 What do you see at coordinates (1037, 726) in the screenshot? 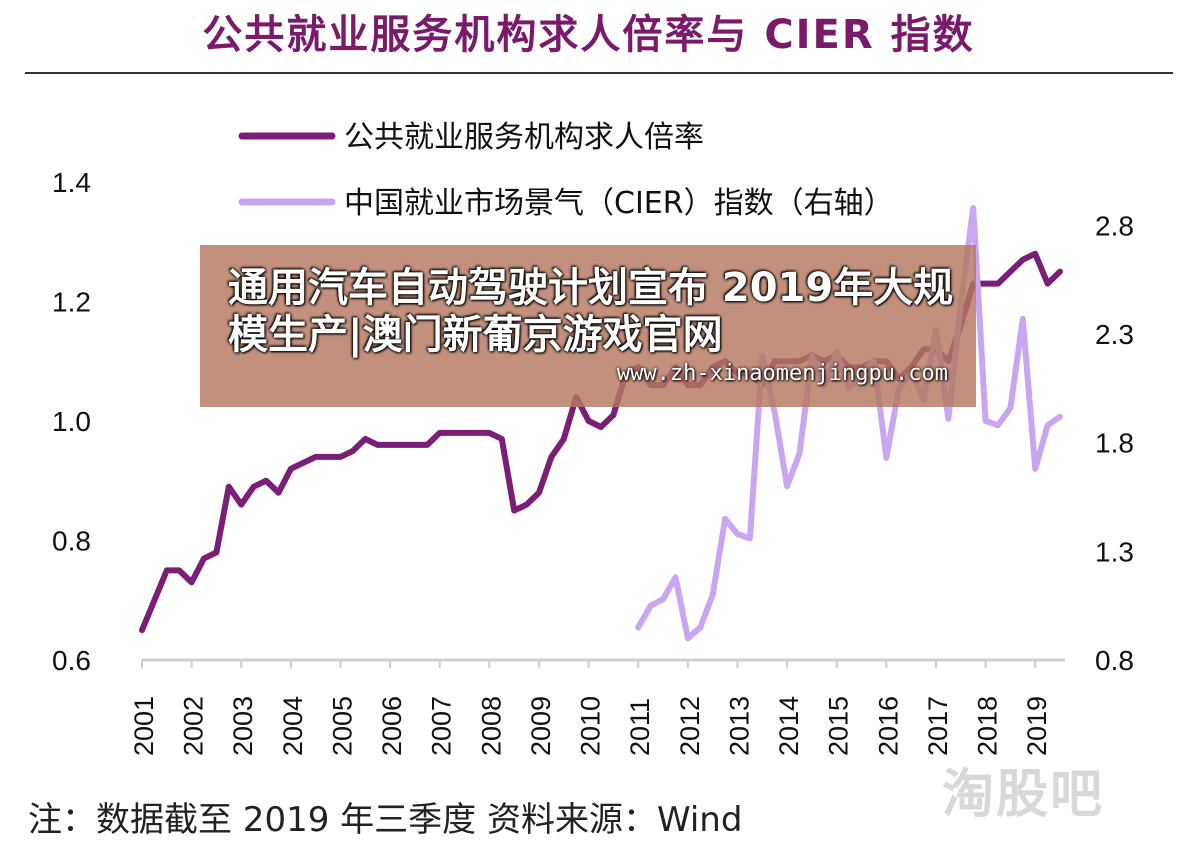
I see `x-tick-label: 2019` at bounding box center [1037, 726].